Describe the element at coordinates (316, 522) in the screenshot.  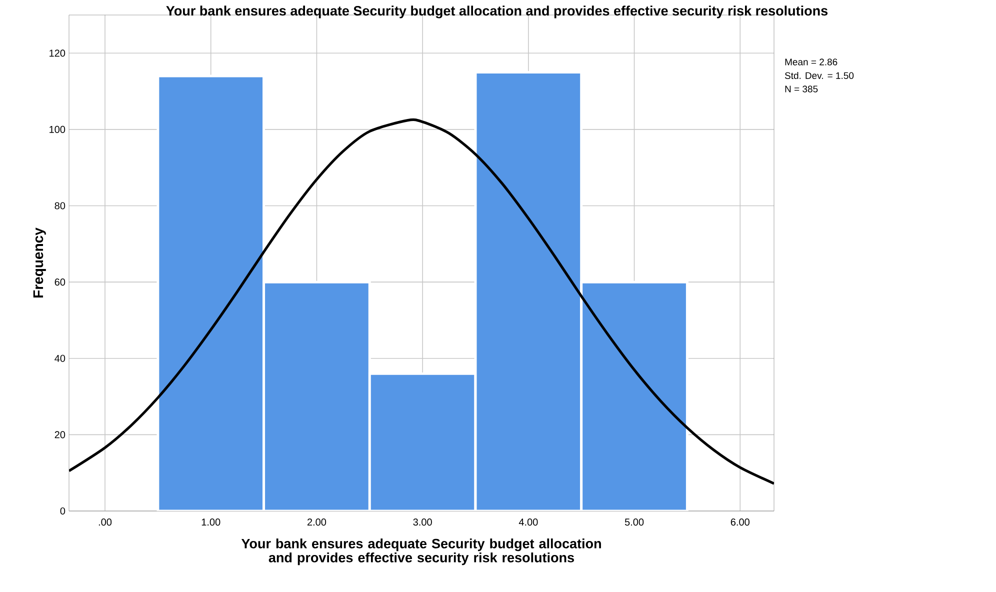
I see `x-tick-label: 2.00` at that location.